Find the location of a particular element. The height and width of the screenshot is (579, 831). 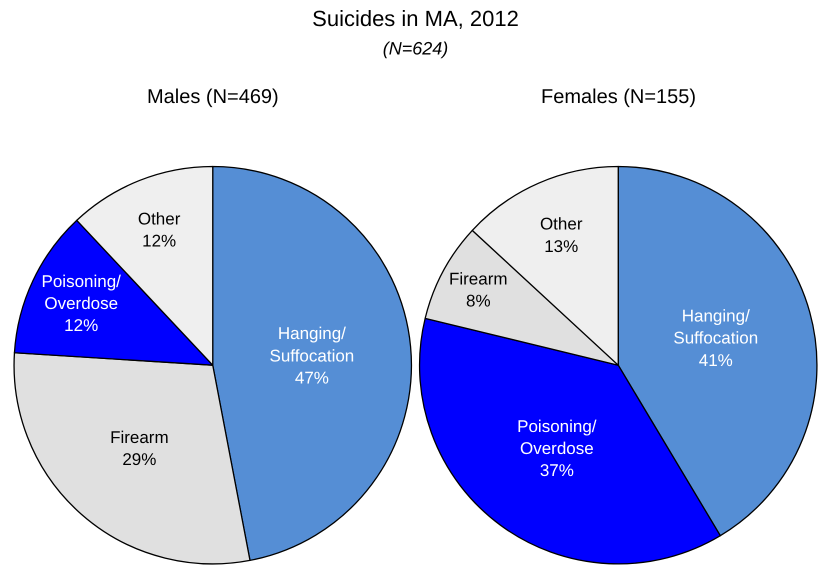

data-label: 37% is located at coordinates (557, 470).